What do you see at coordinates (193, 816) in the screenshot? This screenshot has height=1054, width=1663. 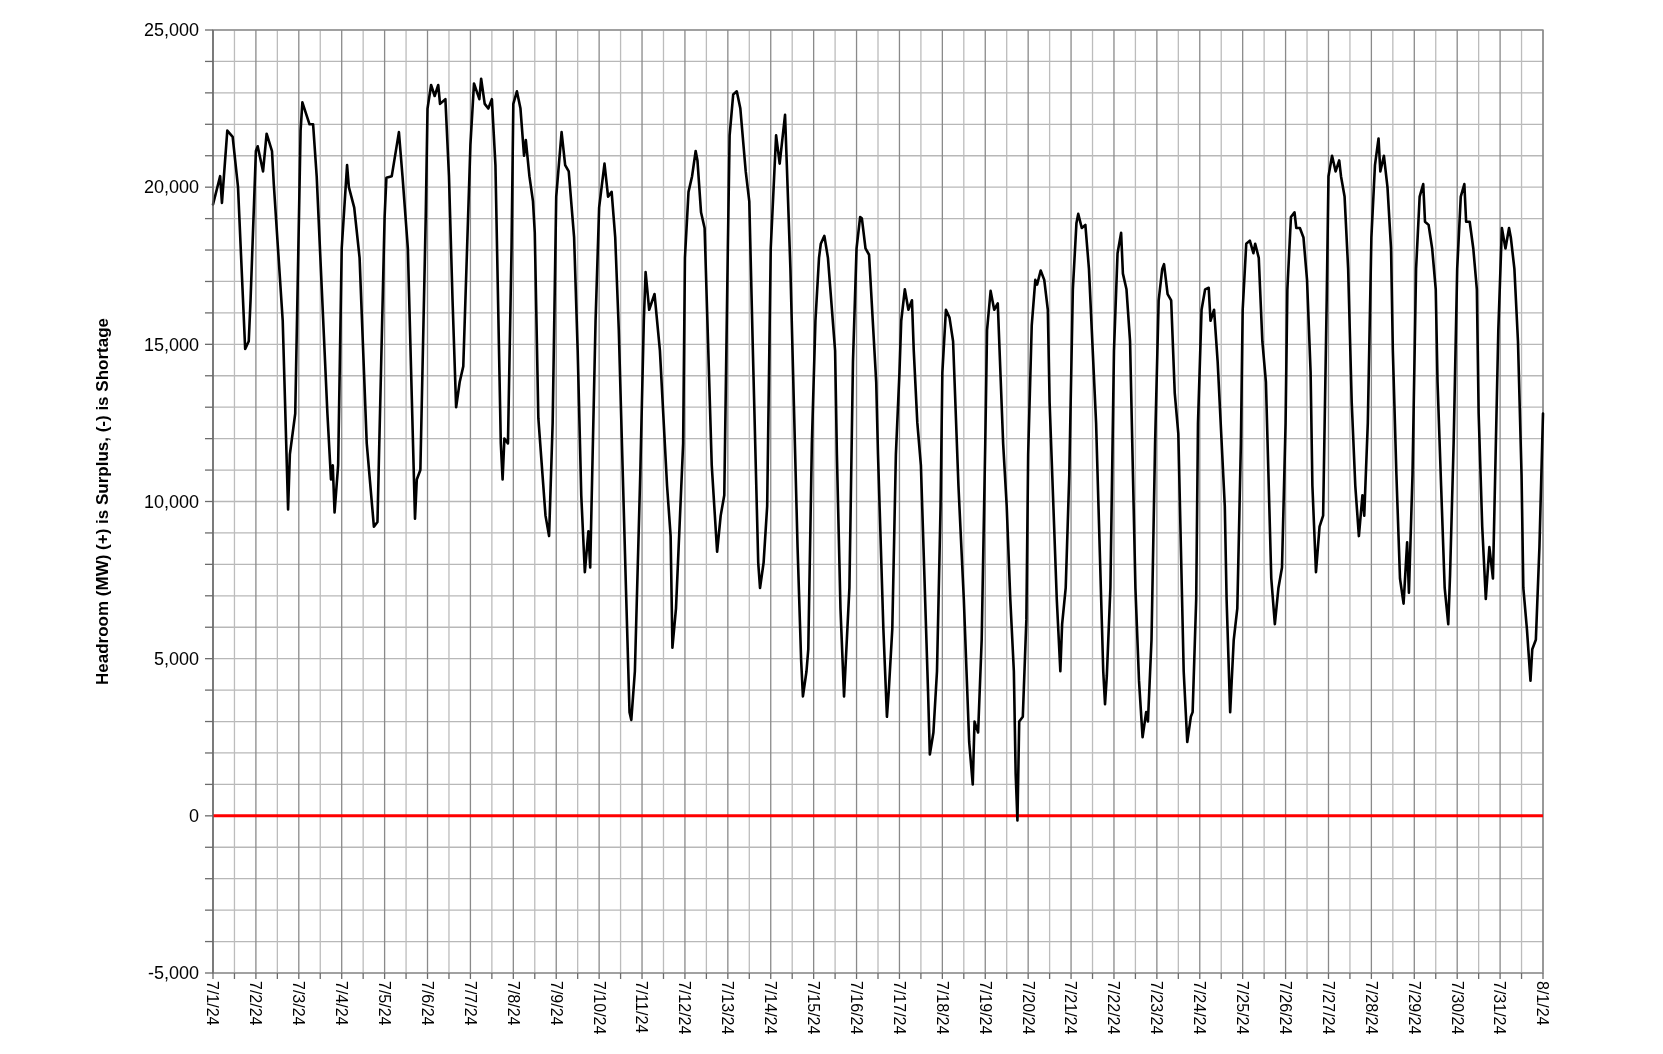 I see `y-tick-label: 0` at bounding box center [193, 816].